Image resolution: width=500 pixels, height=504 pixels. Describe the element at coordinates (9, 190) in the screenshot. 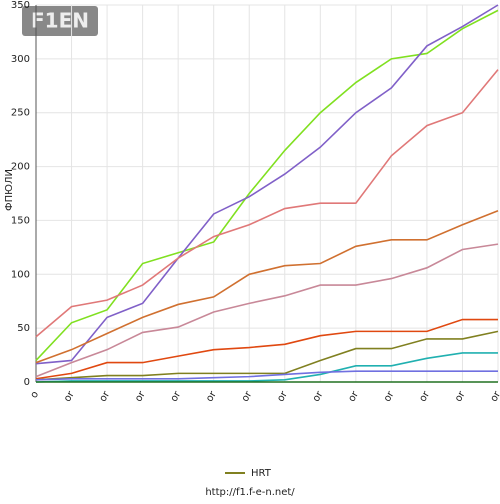

I see `y-axis-label: ФПЮЛИ` at that location.